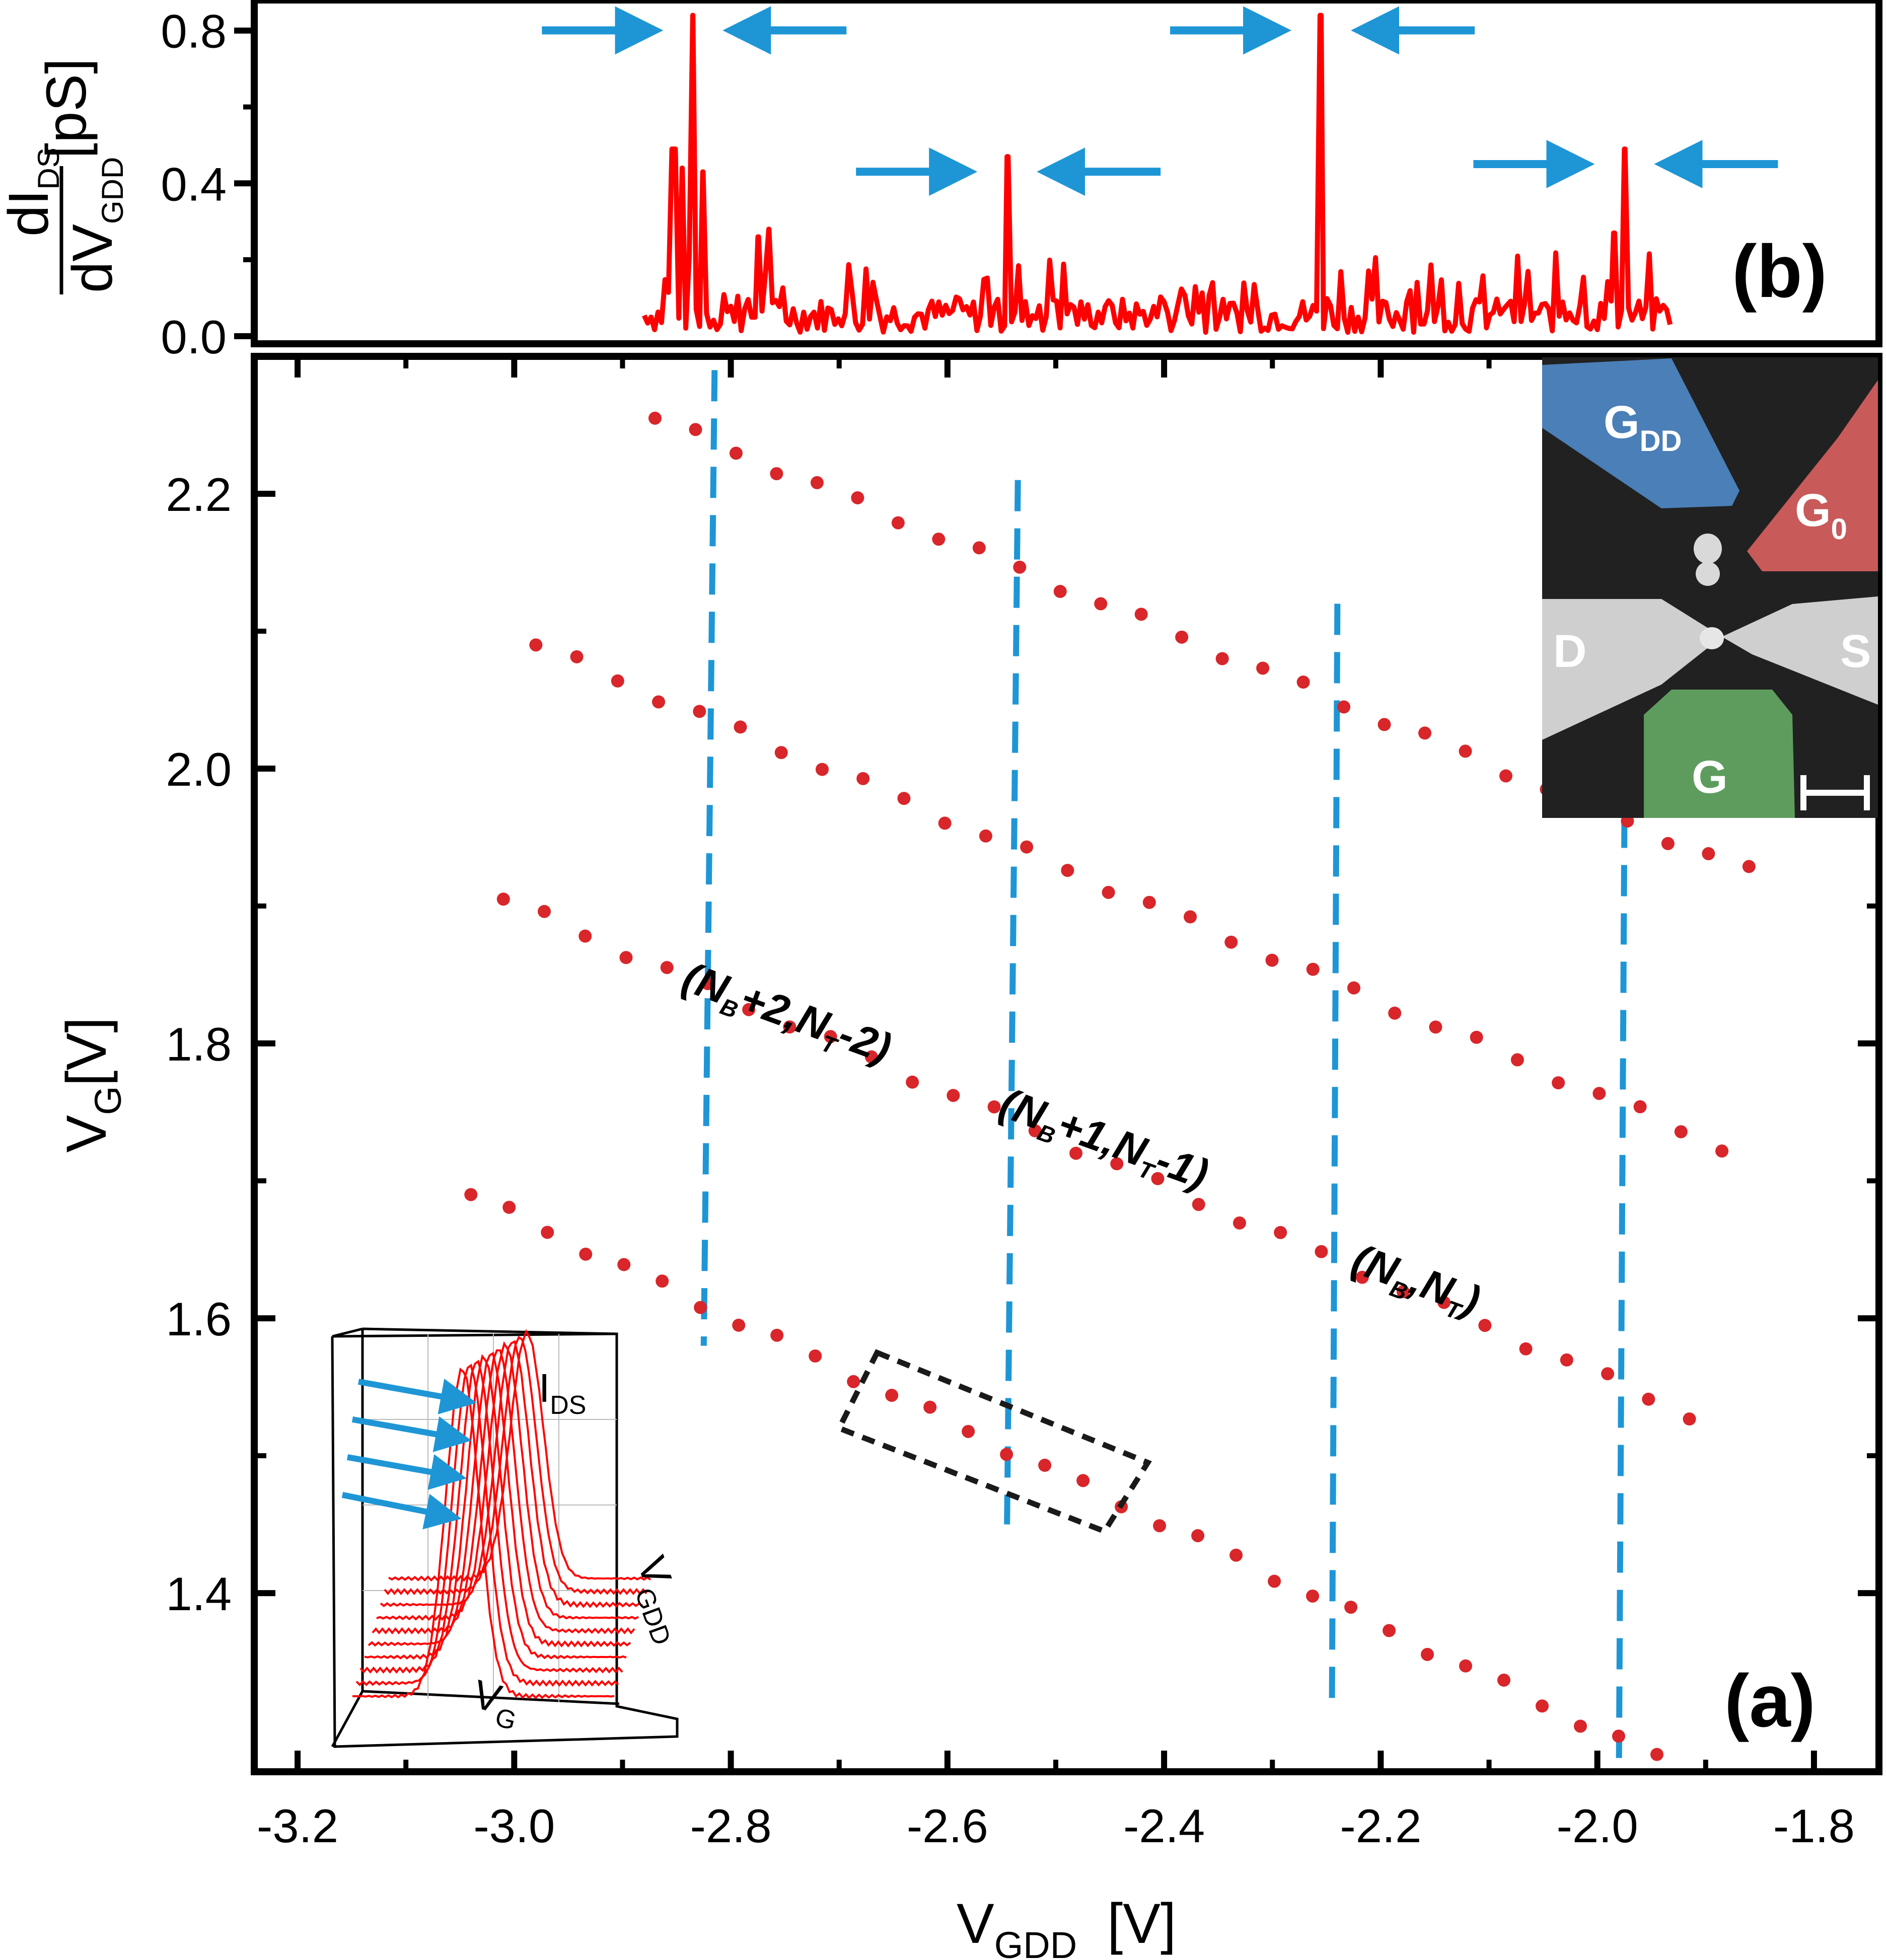  What do you see at coordinates (409, 1454) in the screenshot?
I see `ids-arrows` at bounding box center [409, 1454].